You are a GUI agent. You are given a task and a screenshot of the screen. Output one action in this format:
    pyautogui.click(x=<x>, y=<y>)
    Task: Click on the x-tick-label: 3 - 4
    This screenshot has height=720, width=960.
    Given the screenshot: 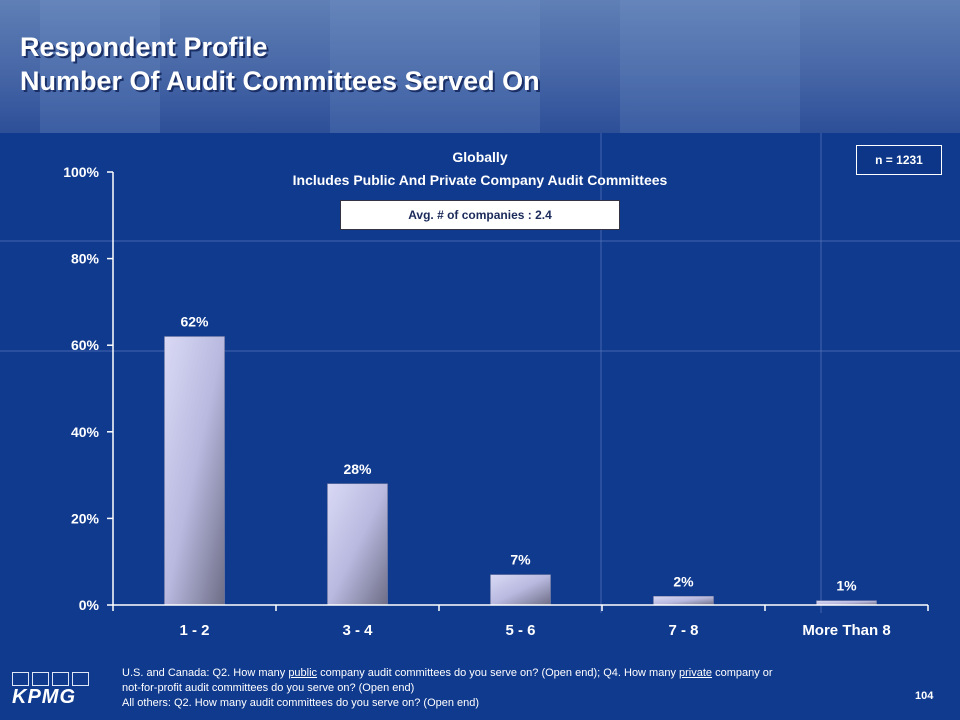 What is the action you would take?
    pyautogui.click(x=357, y=630)
    